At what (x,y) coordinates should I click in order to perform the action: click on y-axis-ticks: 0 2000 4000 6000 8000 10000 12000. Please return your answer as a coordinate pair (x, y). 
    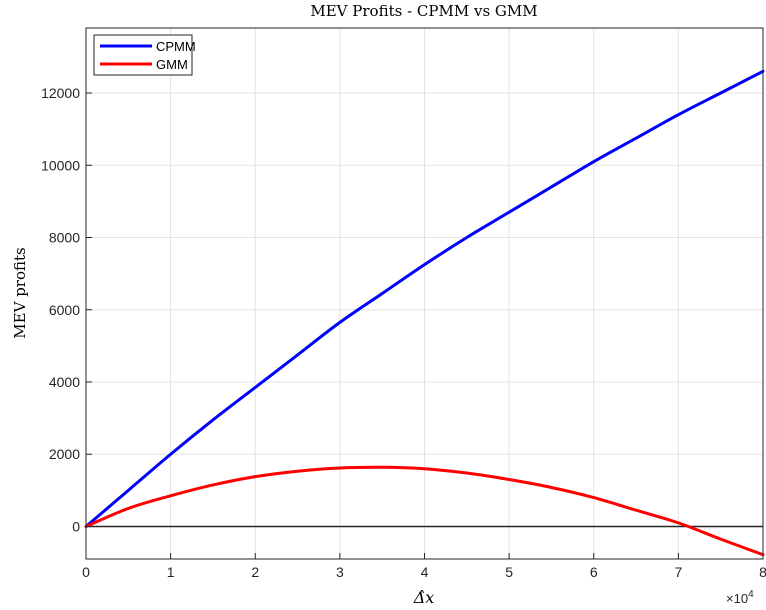
    Looking at the image, I should click on (66, 309).